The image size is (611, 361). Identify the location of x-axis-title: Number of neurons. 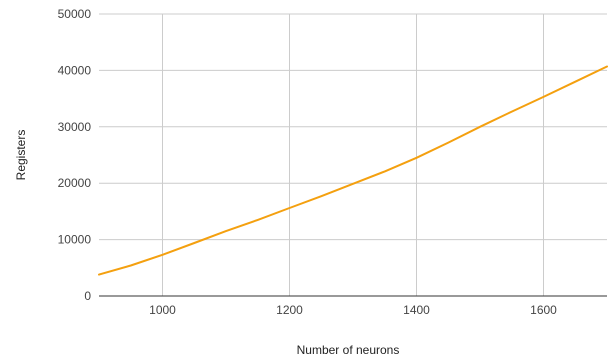
(348, 350).